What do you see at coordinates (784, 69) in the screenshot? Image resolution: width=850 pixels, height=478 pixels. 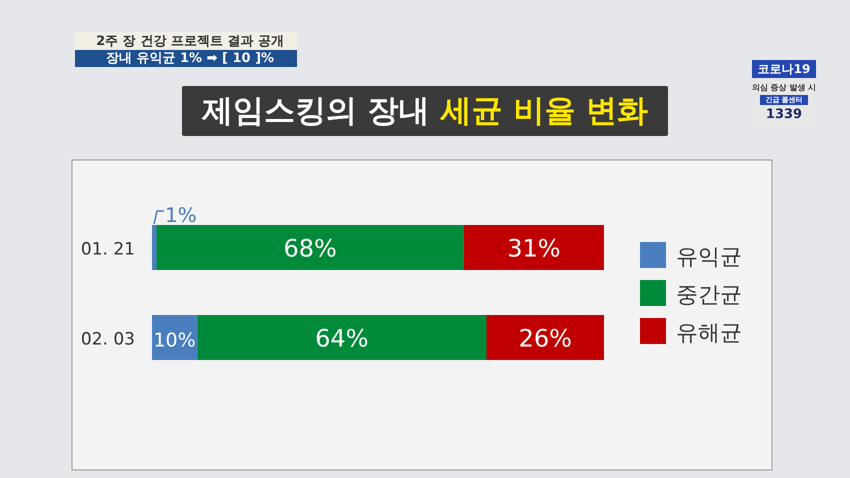 I see `text: 코로나19` at bounding box center [784, 69].